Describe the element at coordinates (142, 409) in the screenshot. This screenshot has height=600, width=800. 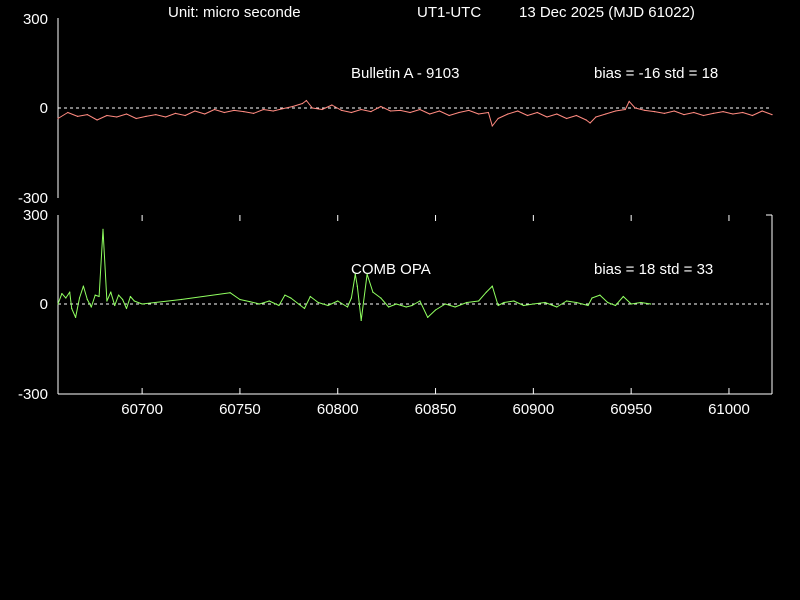
I see `x-tick-label: 60700` at that location.